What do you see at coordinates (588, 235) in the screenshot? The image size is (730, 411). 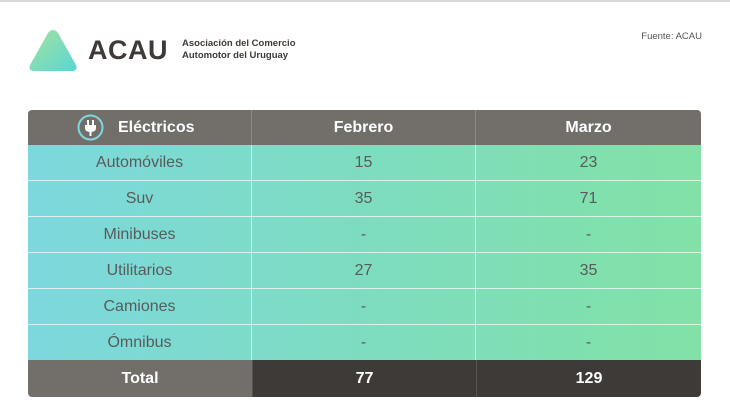 I see `cell-minibuses-marzo: -` at bounding box center [588, 235].